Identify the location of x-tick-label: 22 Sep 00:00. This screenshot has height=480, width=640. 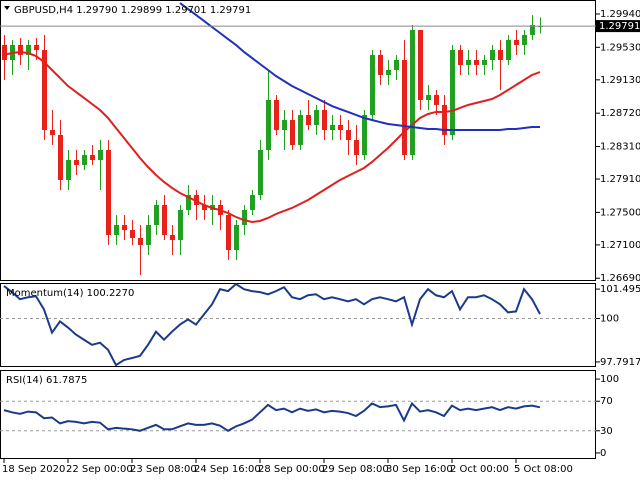
(99, 469).